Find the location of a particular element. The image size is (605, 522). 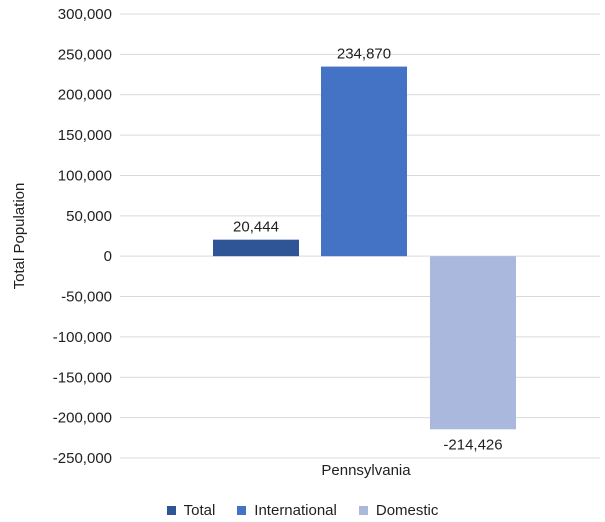

legend-item-domestic: Domestic is located at coordinates (398, 510).